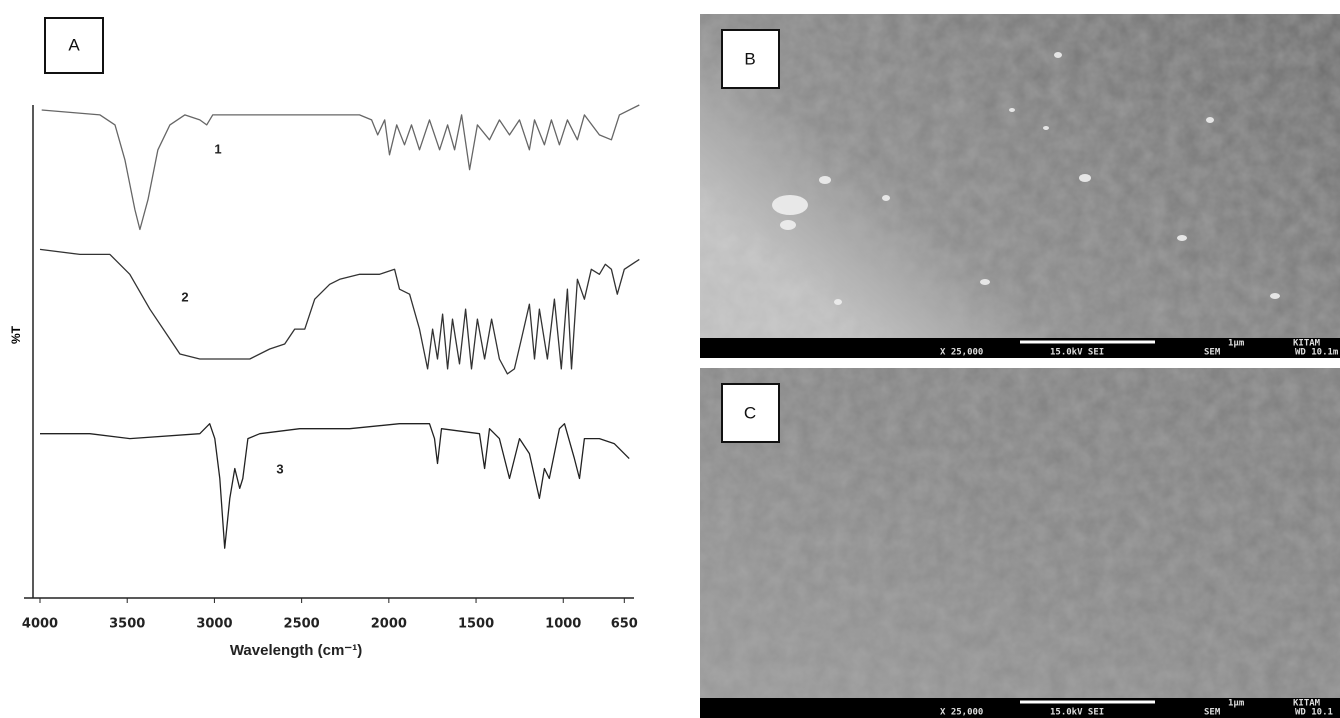 This screenshot has height=718, width=1340. What do you see at coordinates (563, 624) in the screenshot?
I see `x-tick-label: 1000` at bounding box center [563, 624].